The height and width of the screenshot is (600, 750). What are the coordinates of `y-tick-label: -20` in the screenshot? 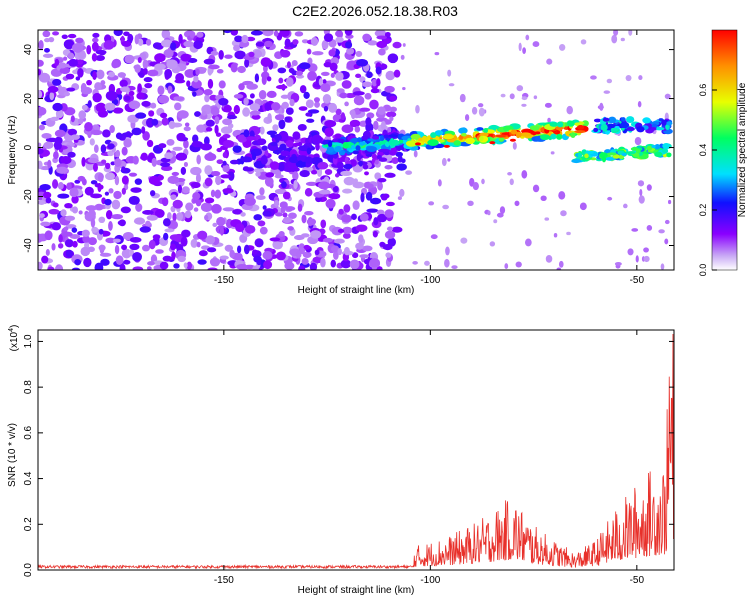 It's located at (28, 196).